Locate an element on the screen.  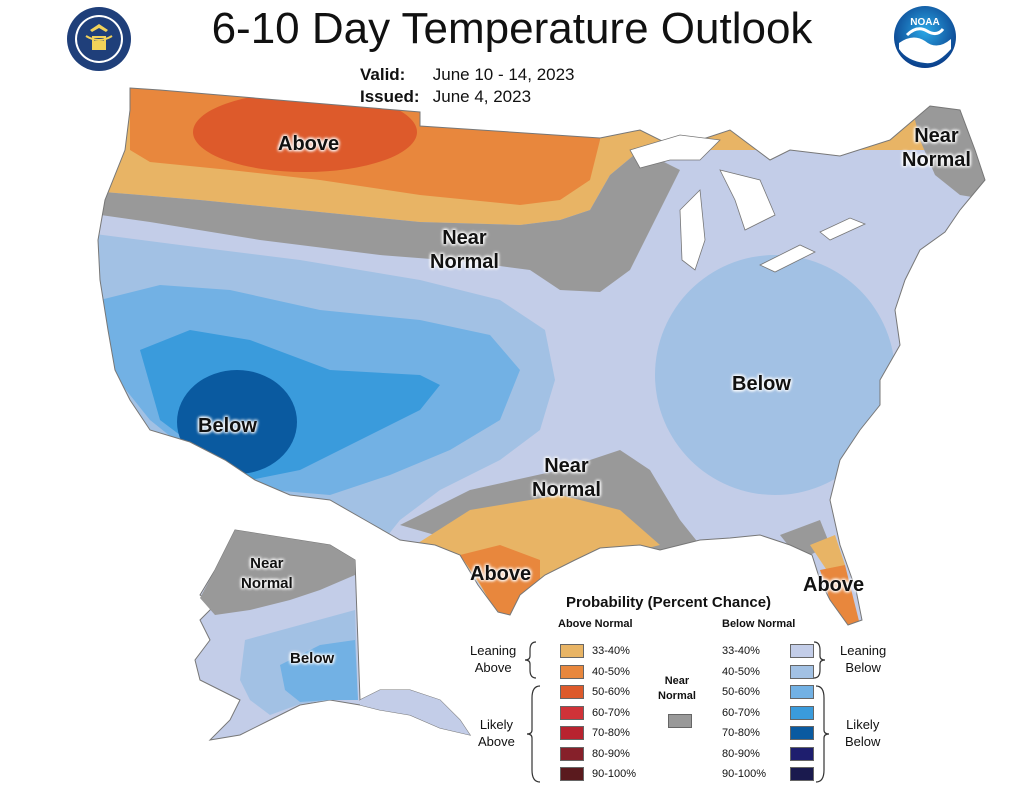
label-near-normal-south-line2: Normal is located at coordinates (566, 490).